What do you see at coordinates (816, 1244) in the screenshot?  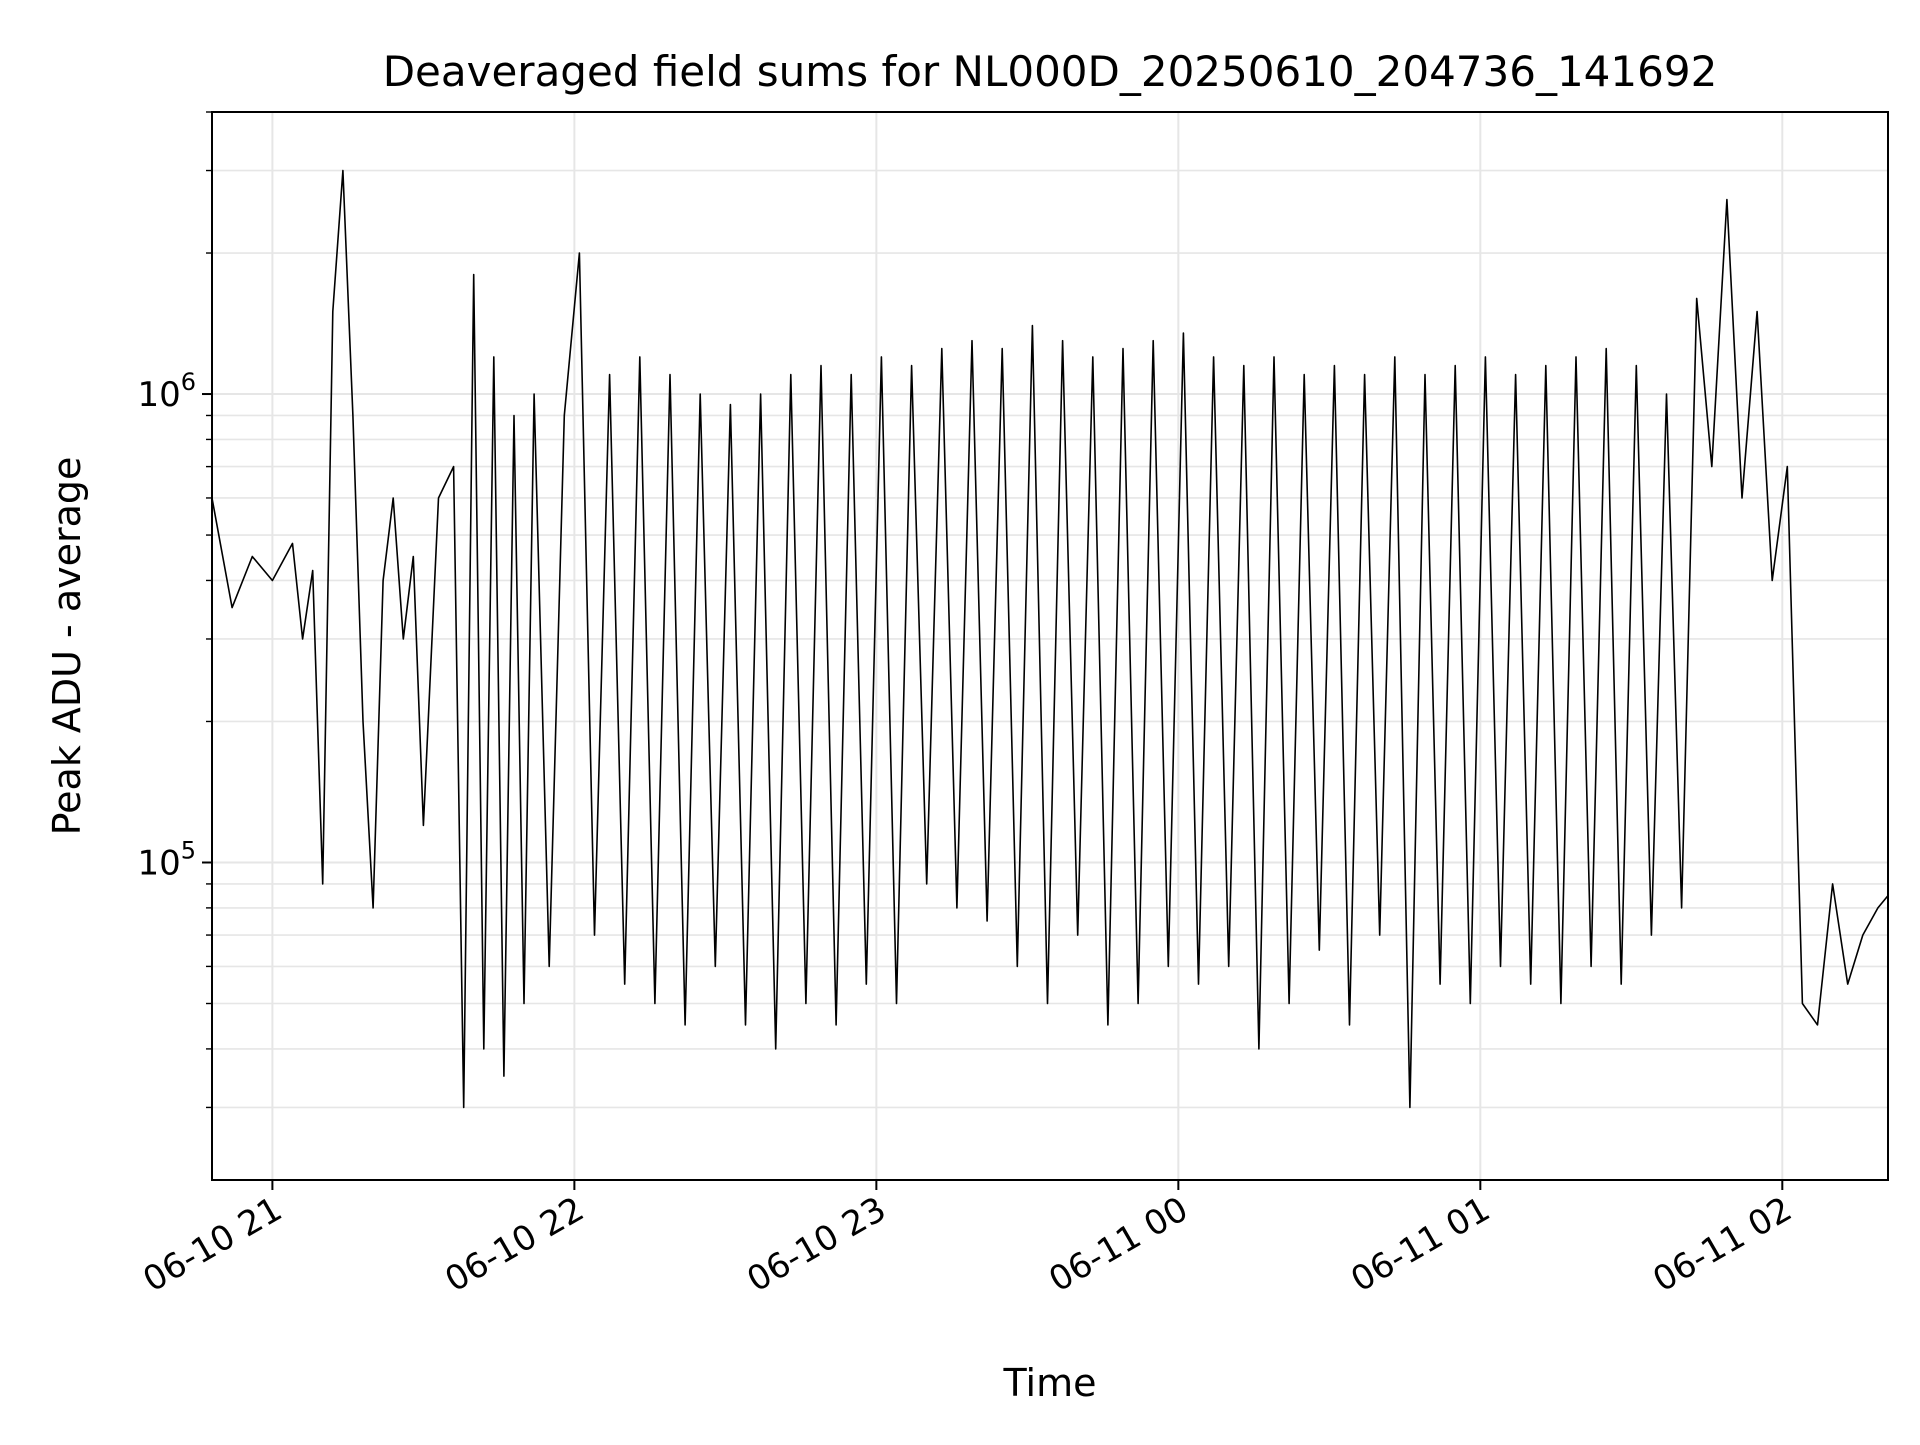 I see `x-tick-label: 06-10 23` at bounding box center [816, 1244].